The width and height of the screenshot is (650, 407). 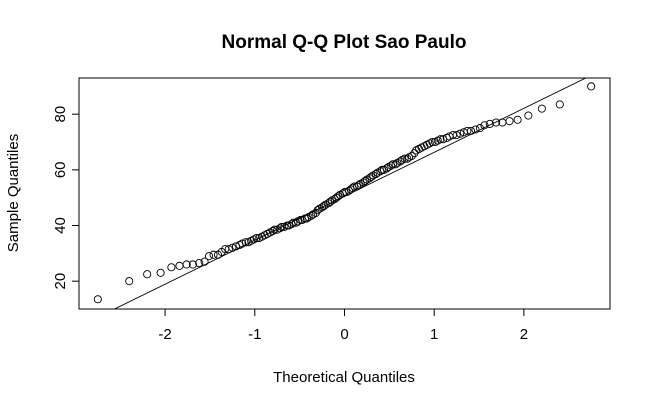 What do you see at coordinates (344, 377) in the screenshot?
I see `x-axis-label: Theoretical Quantiles` at bounding box center [344, 377].